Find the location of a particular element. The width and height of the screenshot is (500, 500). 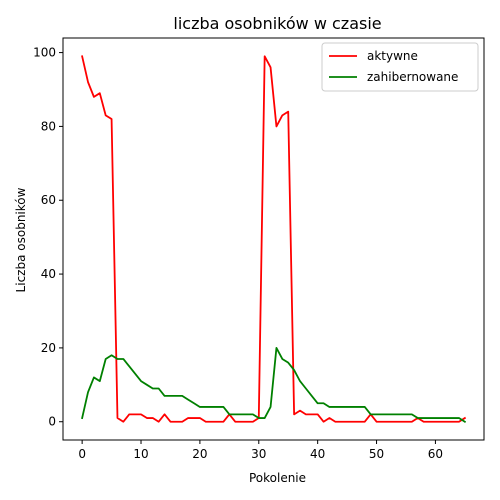

x-tick-label: 60 is located at coordinates (435, 454).